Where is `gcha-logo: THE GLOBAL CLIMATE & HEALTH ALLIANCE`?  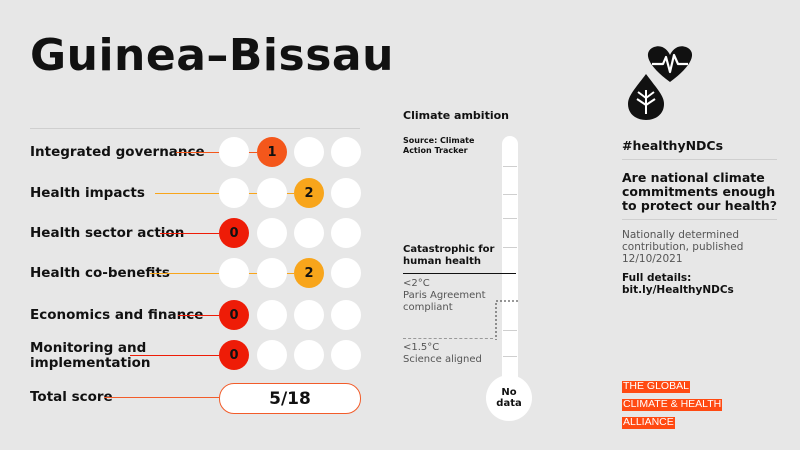 gcha-logo: THE GLOBAL CLIMATE & HEALTH ALLIANCE is located at coordinates (672, 403).